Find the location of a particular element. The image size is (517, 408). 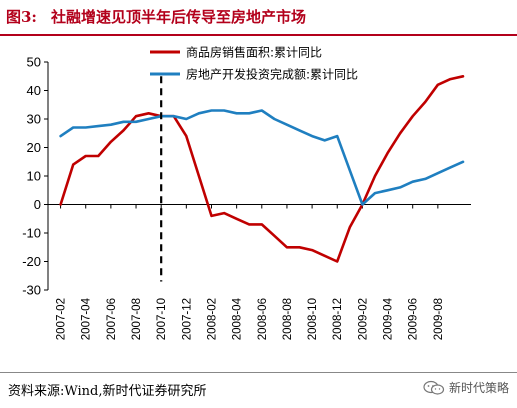

figure-title: 图3: 社融增速见顶半年后传导至房地产市场 is located at coordinates (156, 16).